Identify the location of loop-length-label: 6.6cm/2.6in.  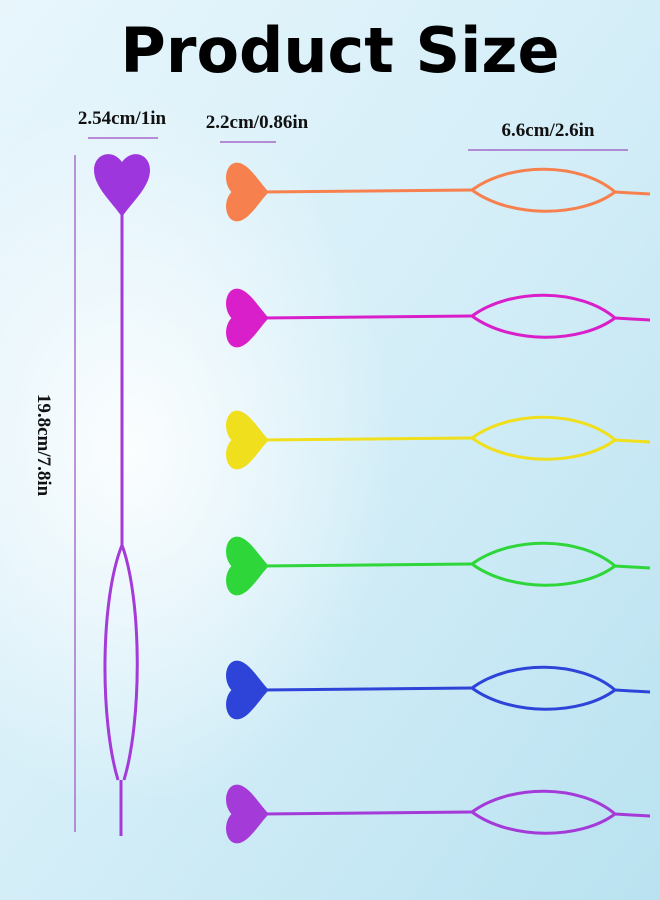
(548, 130).